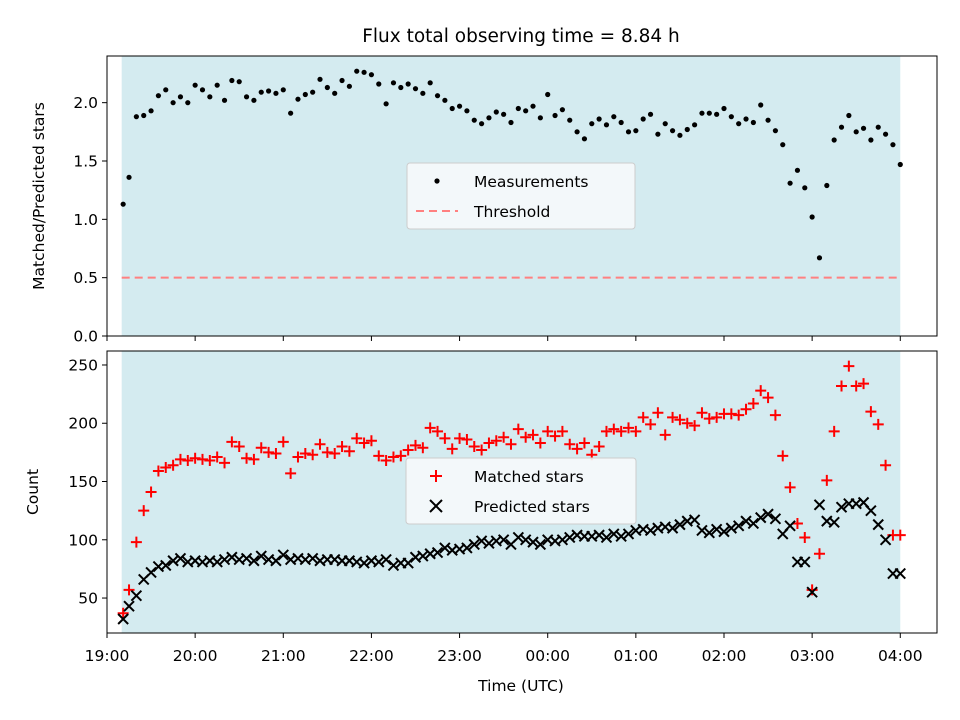  I want to click on chart-title: Flux total observing time = 8.84 h, so click(521, 36).